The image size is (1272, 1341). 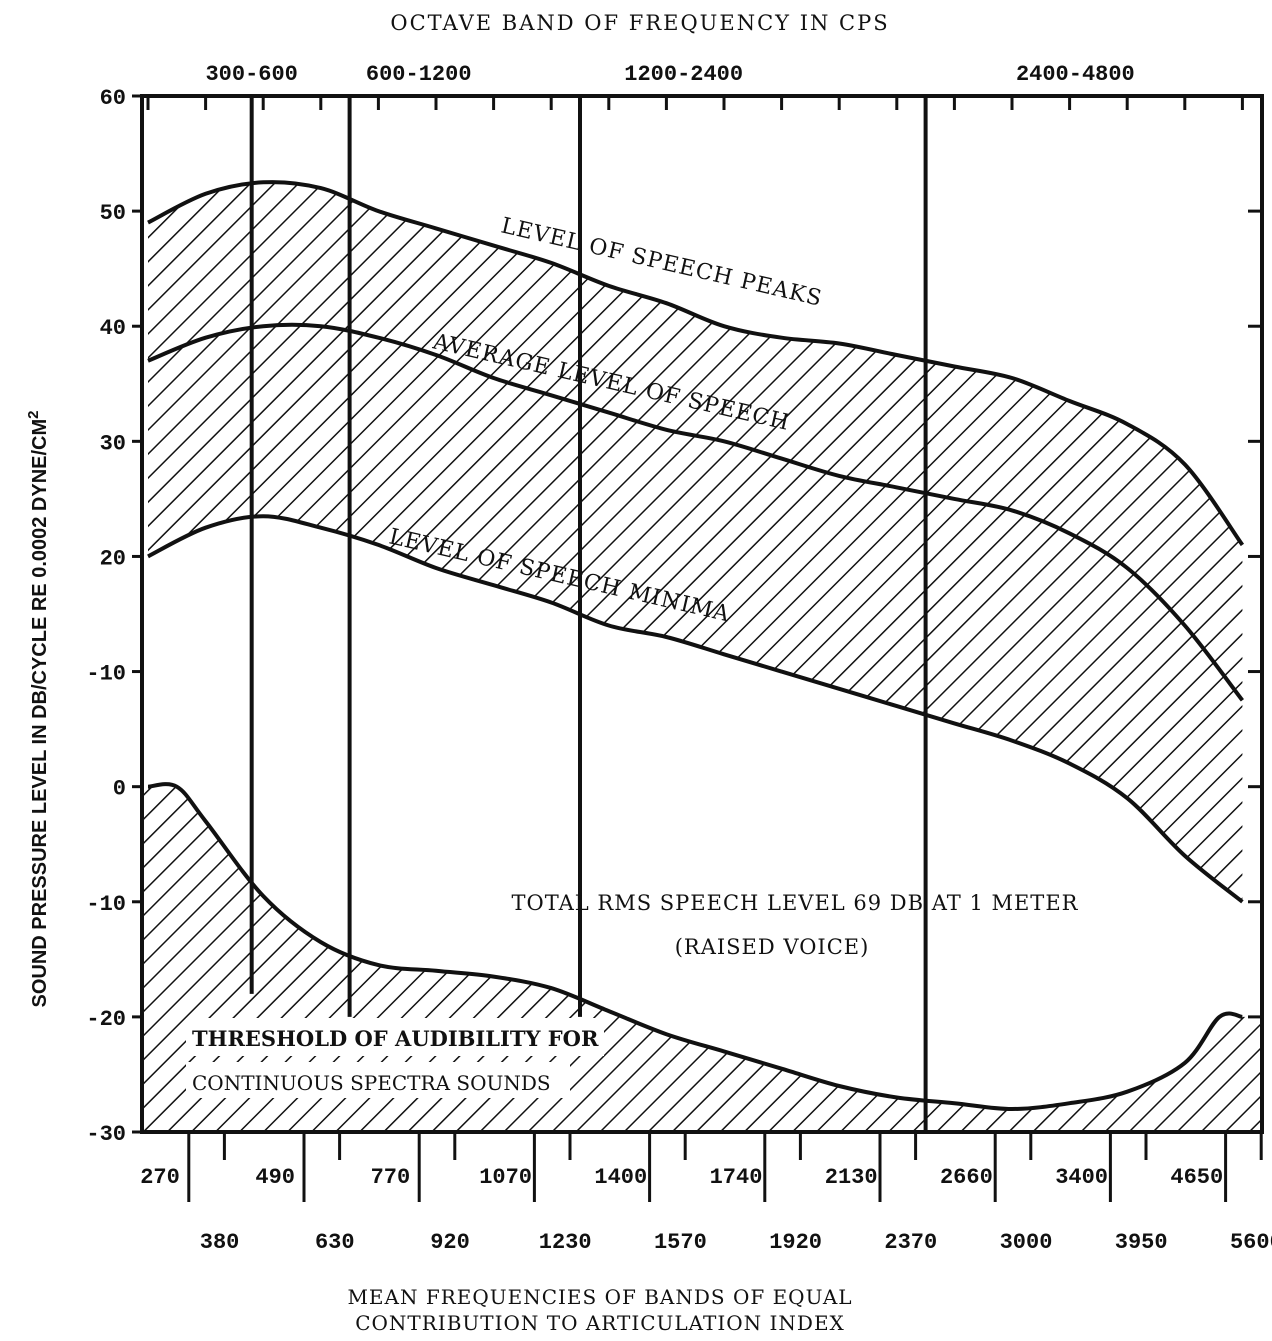 What do you see at coordinates (736, 1177) in the screenshot?
I see `x-tick-label-1740: 1740` at bounding box center [736, 1177].